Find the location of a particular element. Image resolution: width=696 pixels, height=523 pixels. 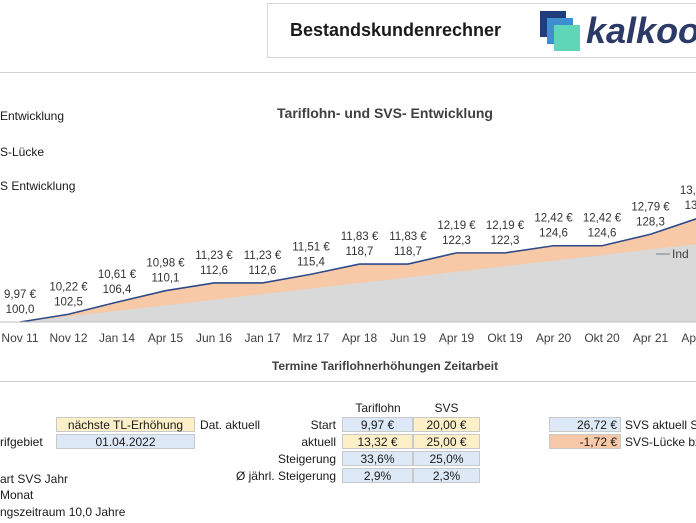

logo-text: kalkoo is located at coordinates (641, 30).